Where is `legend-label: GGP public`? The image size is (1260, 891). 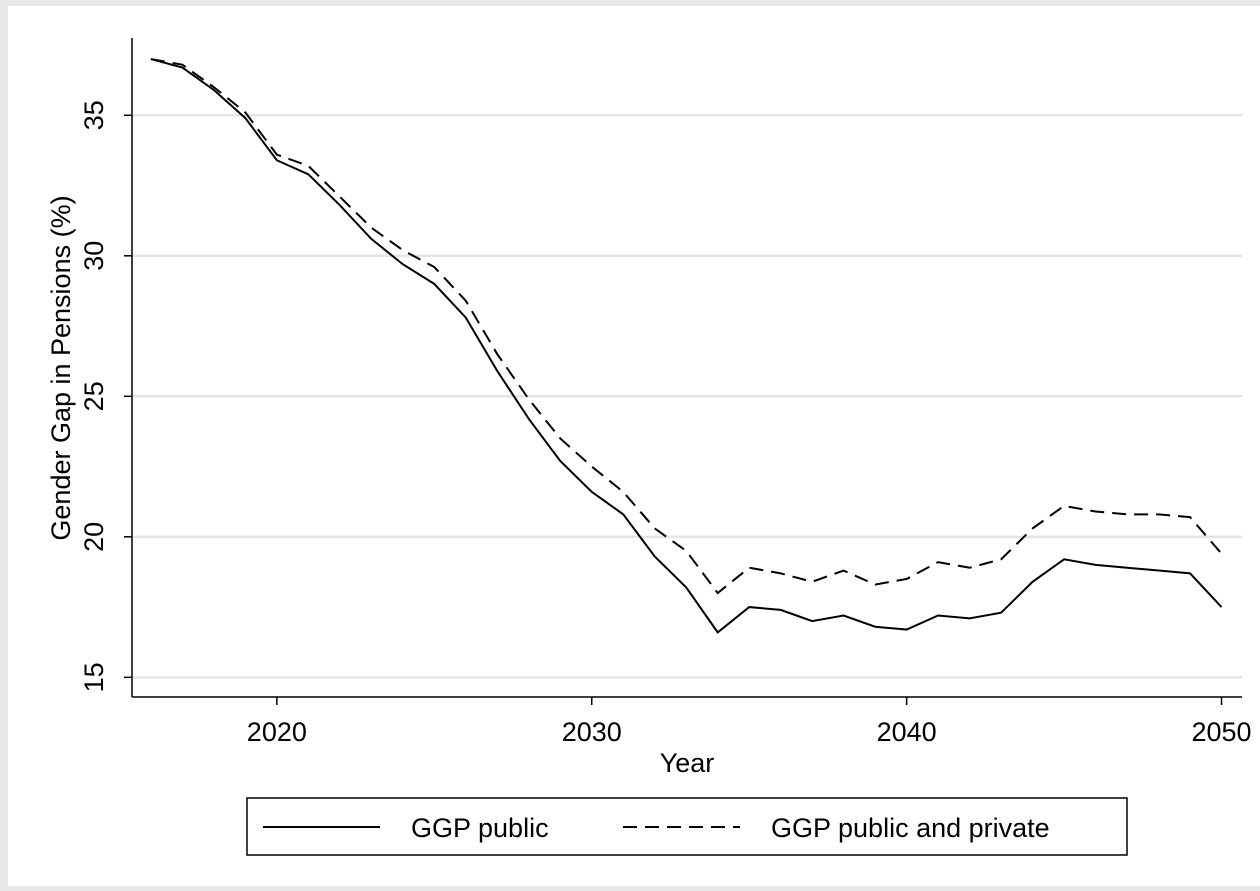 legend-label: GGP public is located at coordinates (480, 828).